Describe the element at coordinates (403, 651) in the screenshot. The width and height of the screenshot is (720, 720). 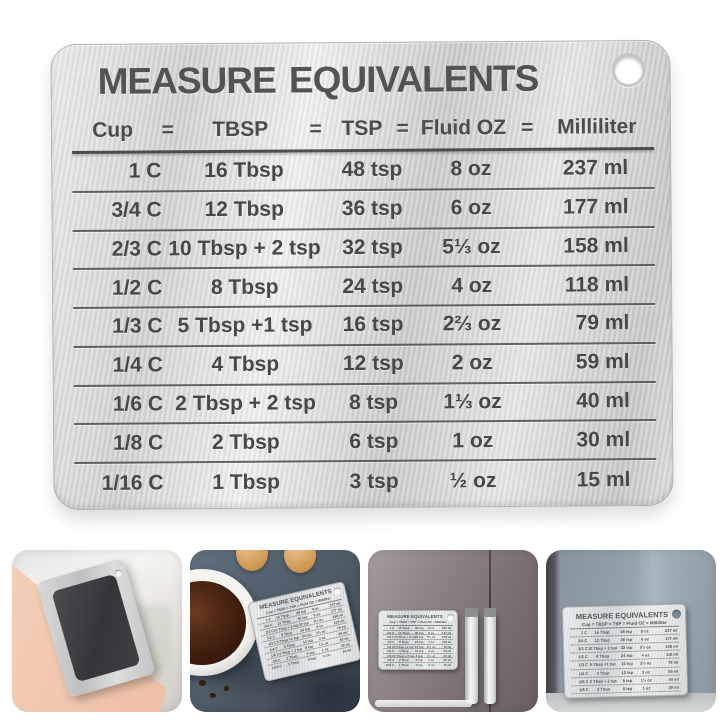
I see `mini-table-cell: 4 Tbsp` at that location.